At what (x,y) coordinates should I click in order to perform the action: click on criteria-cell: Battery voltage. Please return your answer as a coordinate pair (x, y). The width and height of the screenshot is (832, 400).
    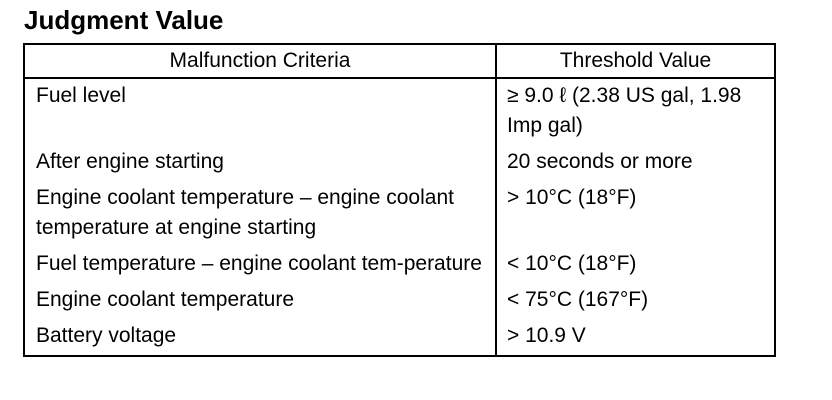
    Looking at the image, I should click on (260, 336).